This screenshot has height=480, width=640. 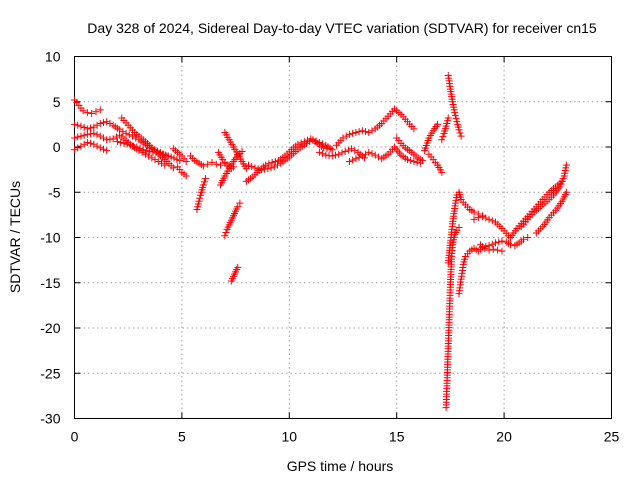 What do you see at coordinates (57, 102) in the screenshot?
I see `y-tick-label: 5` at bounding box center [57, 102].